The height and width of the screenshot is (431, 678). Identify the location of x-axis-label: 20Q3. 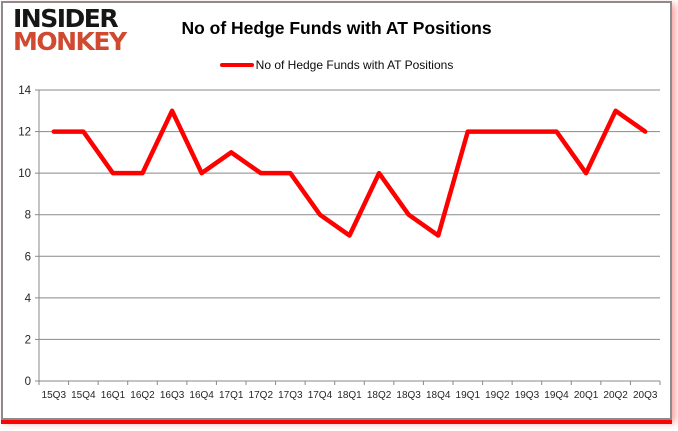
(645, 395).